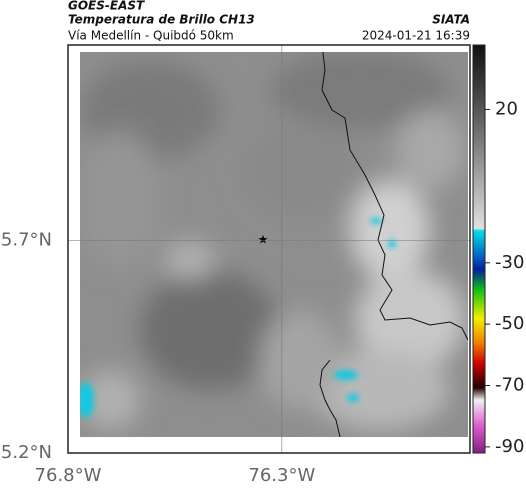 The width and height of the screenshot is (526, 495). Describe the element at coordinates (151, 36) in the screenshot. I see `subtitle: Vía Medellín - Quibdó 50km` at that location.